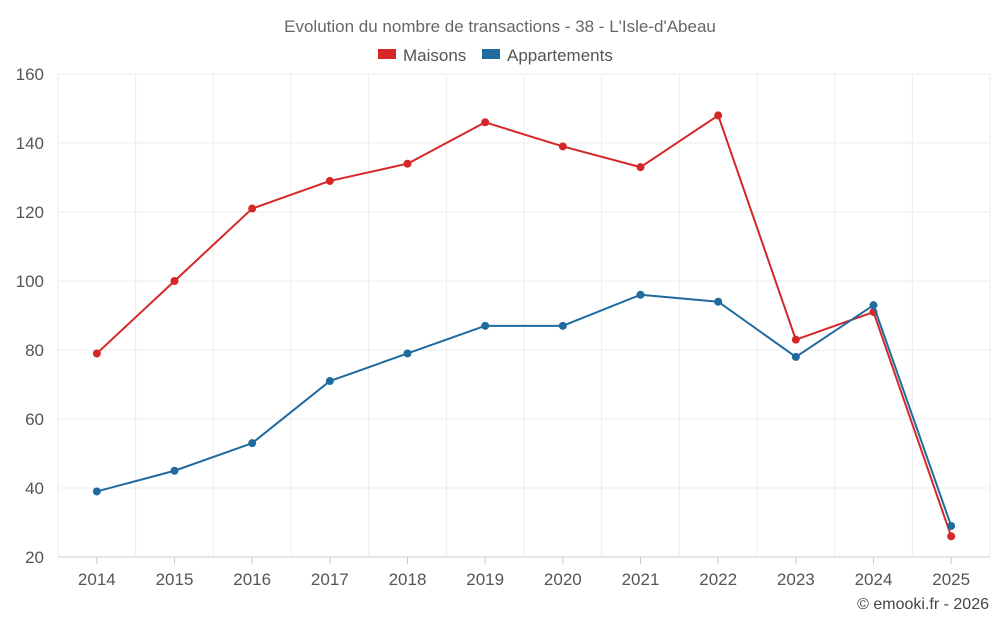  What do you see at coordinates (30, 281) in the screenshot?
I see `y-tick-label: 100` at bounding box center [30, 281].